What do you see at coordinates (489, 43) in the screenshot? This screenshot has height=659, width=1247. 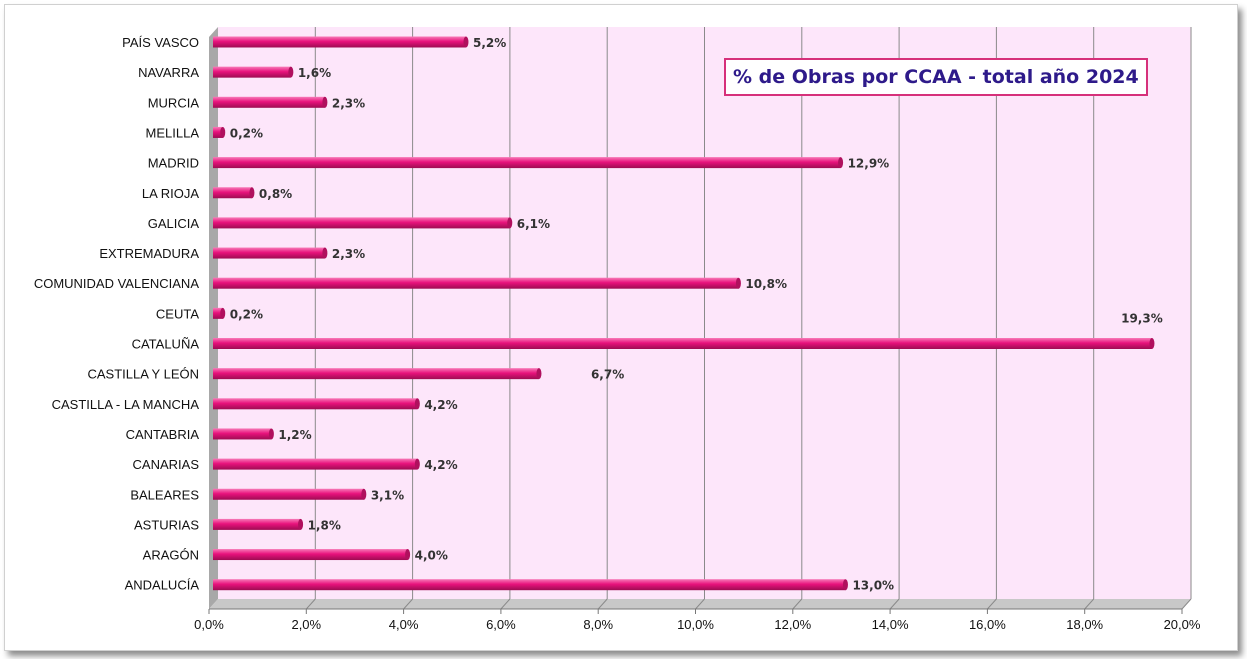 I see `data-label-pais-vasco: 5,2%` at bounding box center [489, 43].